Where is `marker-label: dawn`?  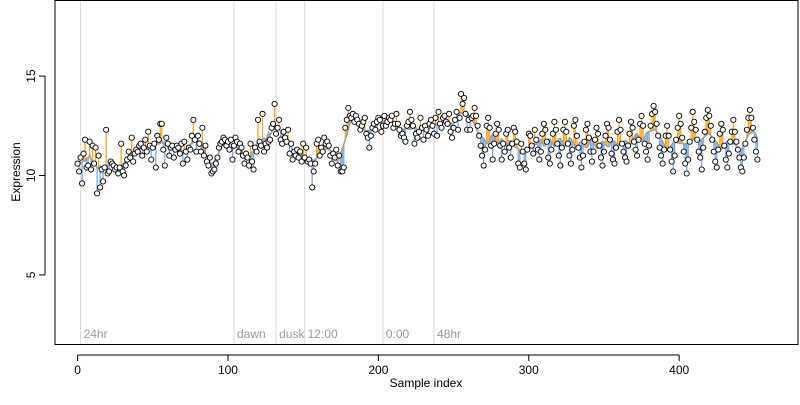
marker-label: dawn is located at coordinates (251, 334).